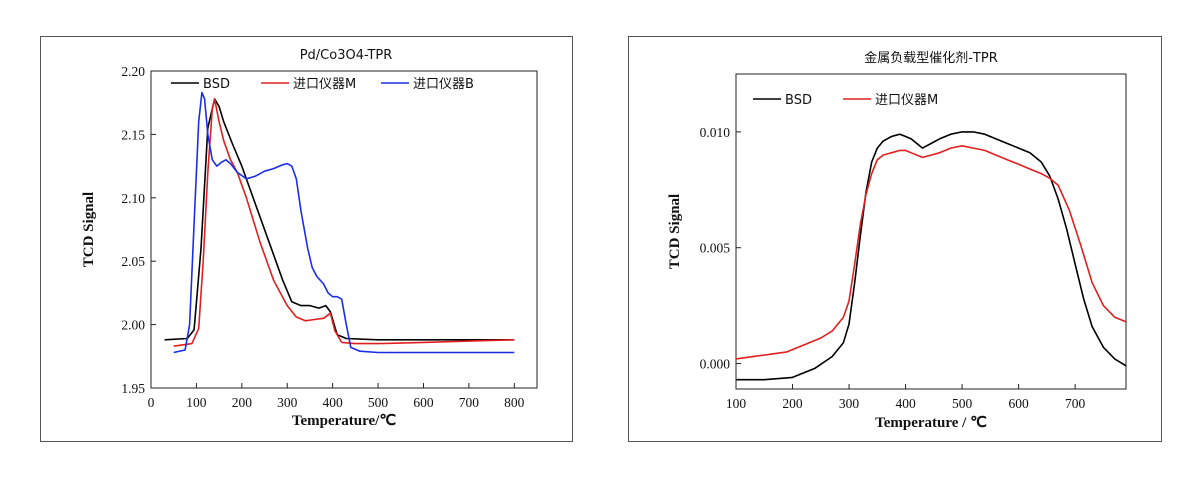 The height and width of the screenshot is (483, 1200). What do you see at coordinates (133, 261) in the screenshot?
I see `y-tick-label: 2.05` at bounding box center [133, 261].